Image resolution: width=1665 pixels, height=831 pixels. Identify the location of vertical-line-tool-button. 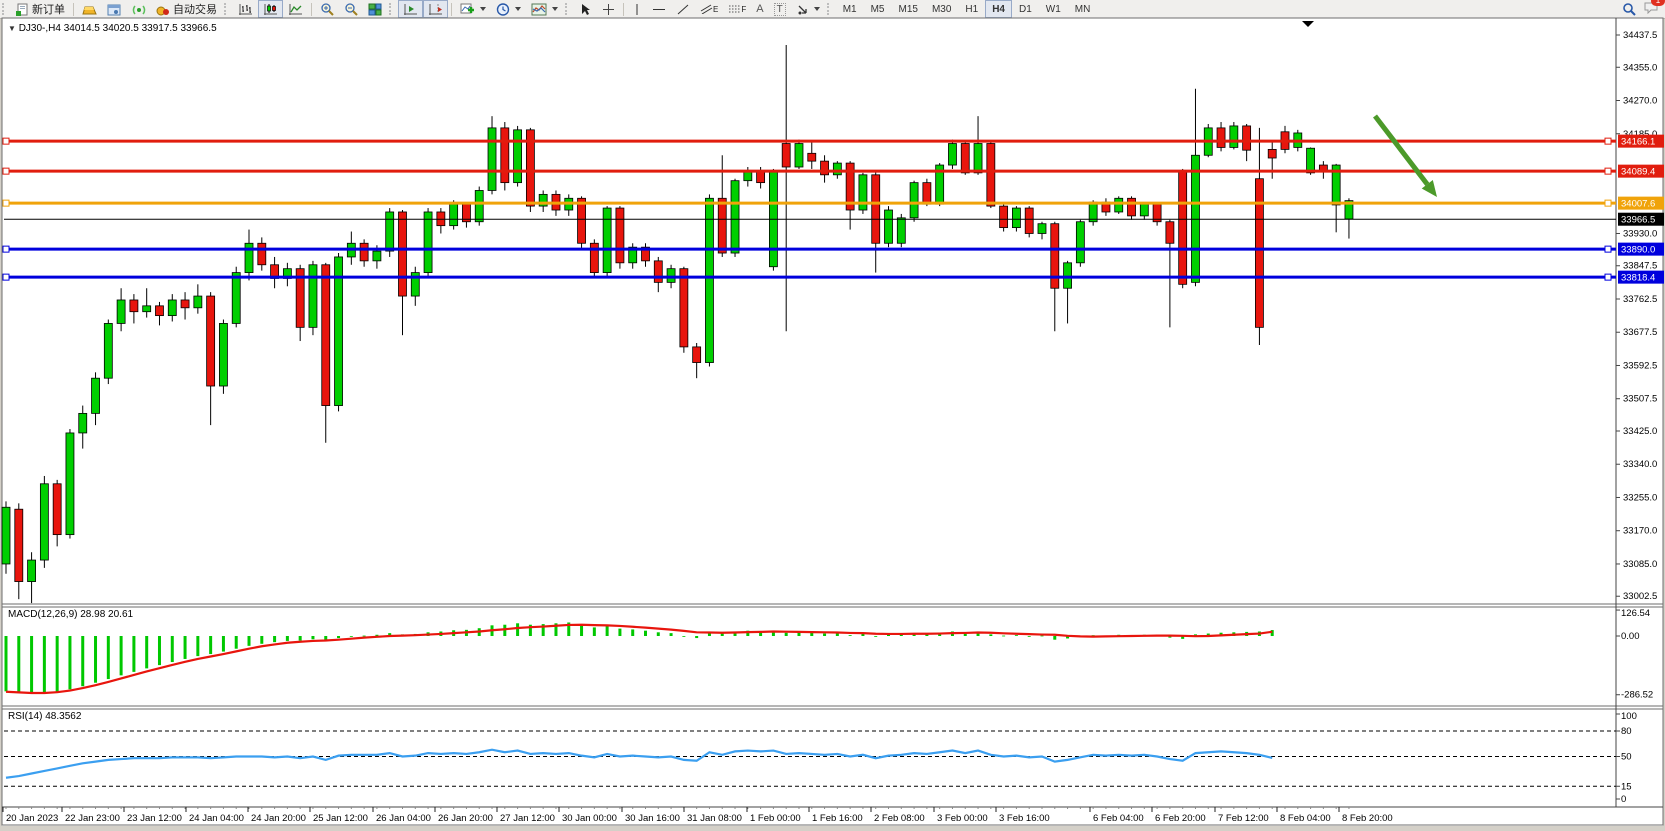
(637, 9).